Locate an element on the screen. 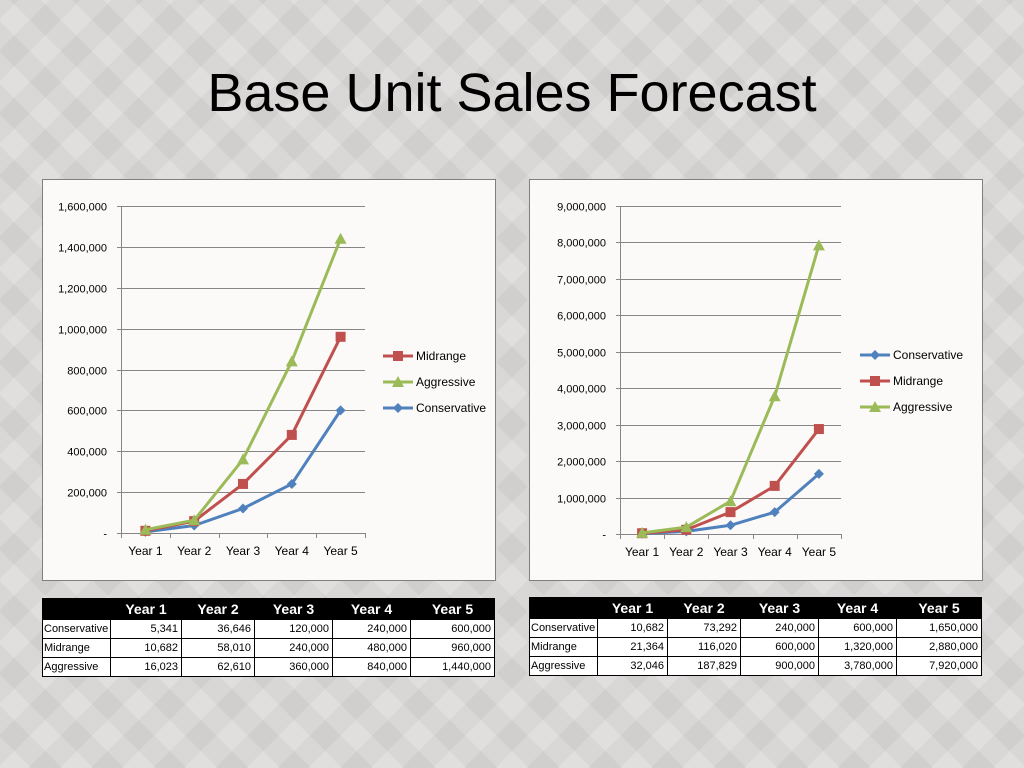  table-cell: 120,000 is located at coordinates (293, 629).